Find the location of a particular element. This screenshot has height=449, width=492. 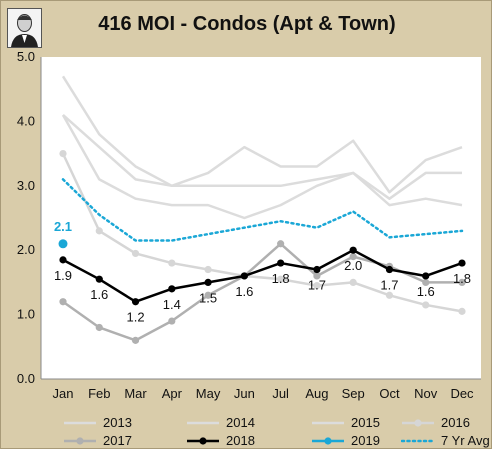

chart-legend: 2013 2014 2015 2016 2017 2018 2019 7 Yr Avg is located at coordinates (246, 429).